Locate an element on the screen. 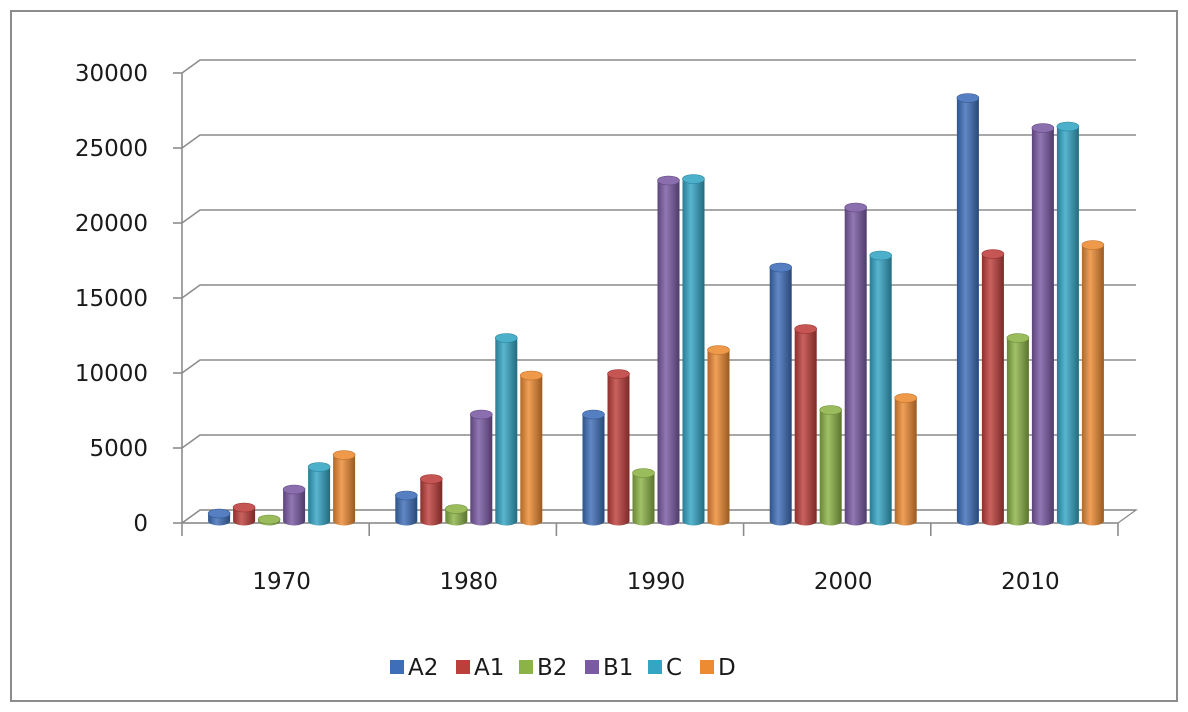 This screenshot has height=712, width=1188. bar-a1-1970 is located at coordinates (244, 514).